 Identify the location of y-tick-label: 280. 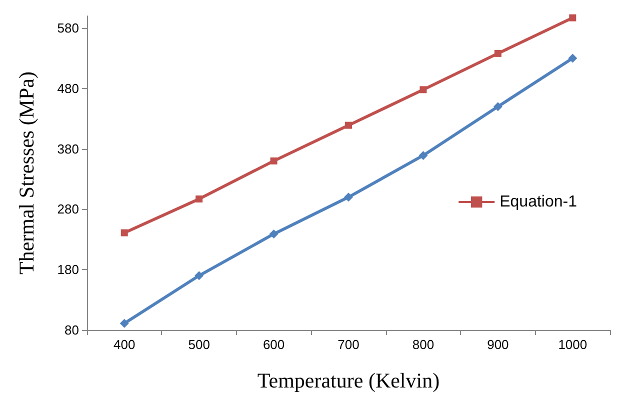
(68, 209).